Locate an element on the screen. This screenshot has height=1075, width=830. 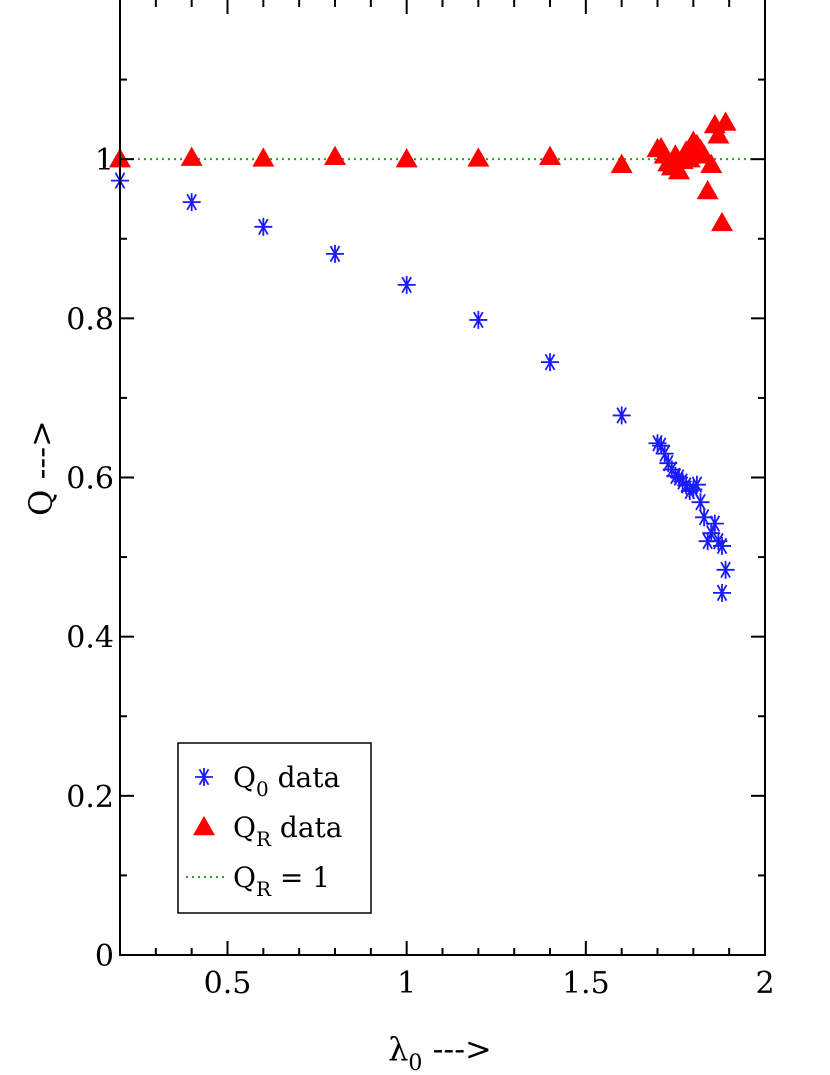
legend-marker-qr is located at coordinates (204, 826).